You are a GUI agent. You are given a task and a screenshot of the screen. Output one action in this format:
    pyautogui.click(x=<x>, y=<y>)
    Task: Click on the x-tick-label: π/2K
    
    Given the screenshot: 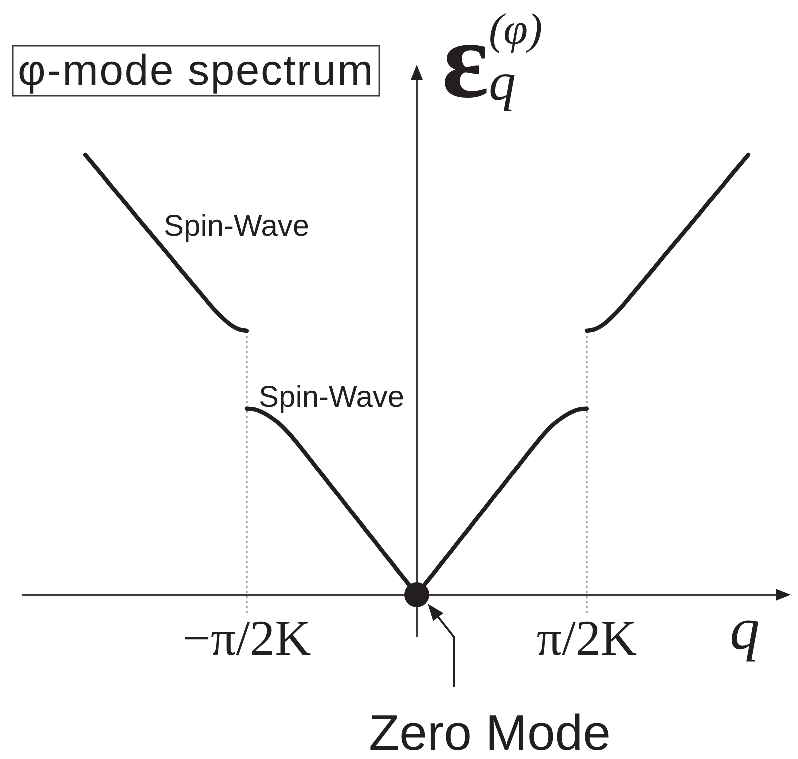 What is the action you would take?
    pyautogui.click(x=587, y=638)
    